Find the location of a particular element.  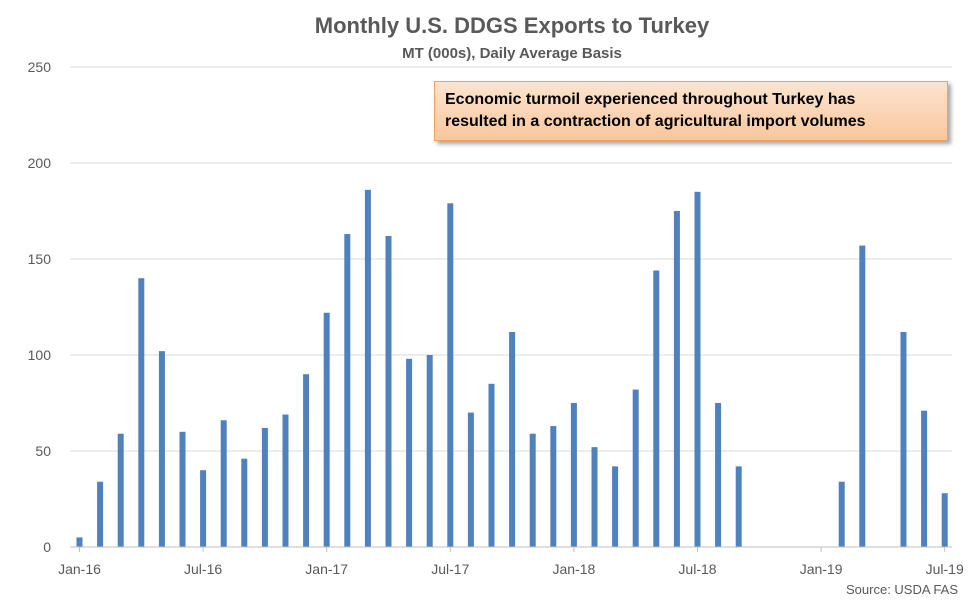

y-tick-label: 0 is located at coordinates (47, 547).